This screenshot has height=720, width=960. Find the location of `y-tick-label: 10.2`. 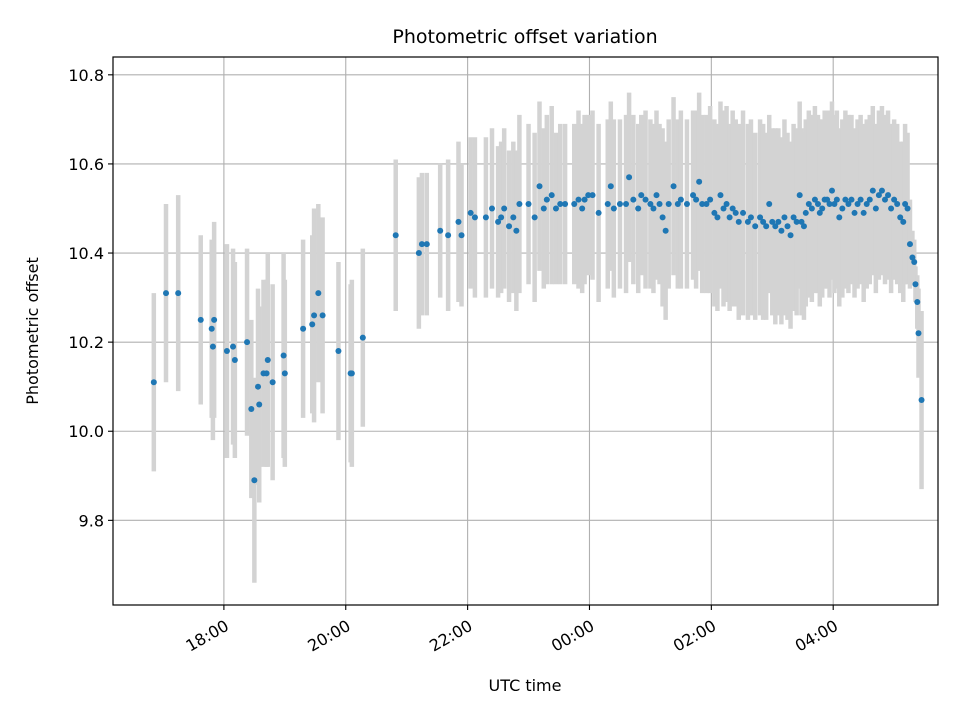

y-tick-label: 10.2 is located at coordinates (86, 342).